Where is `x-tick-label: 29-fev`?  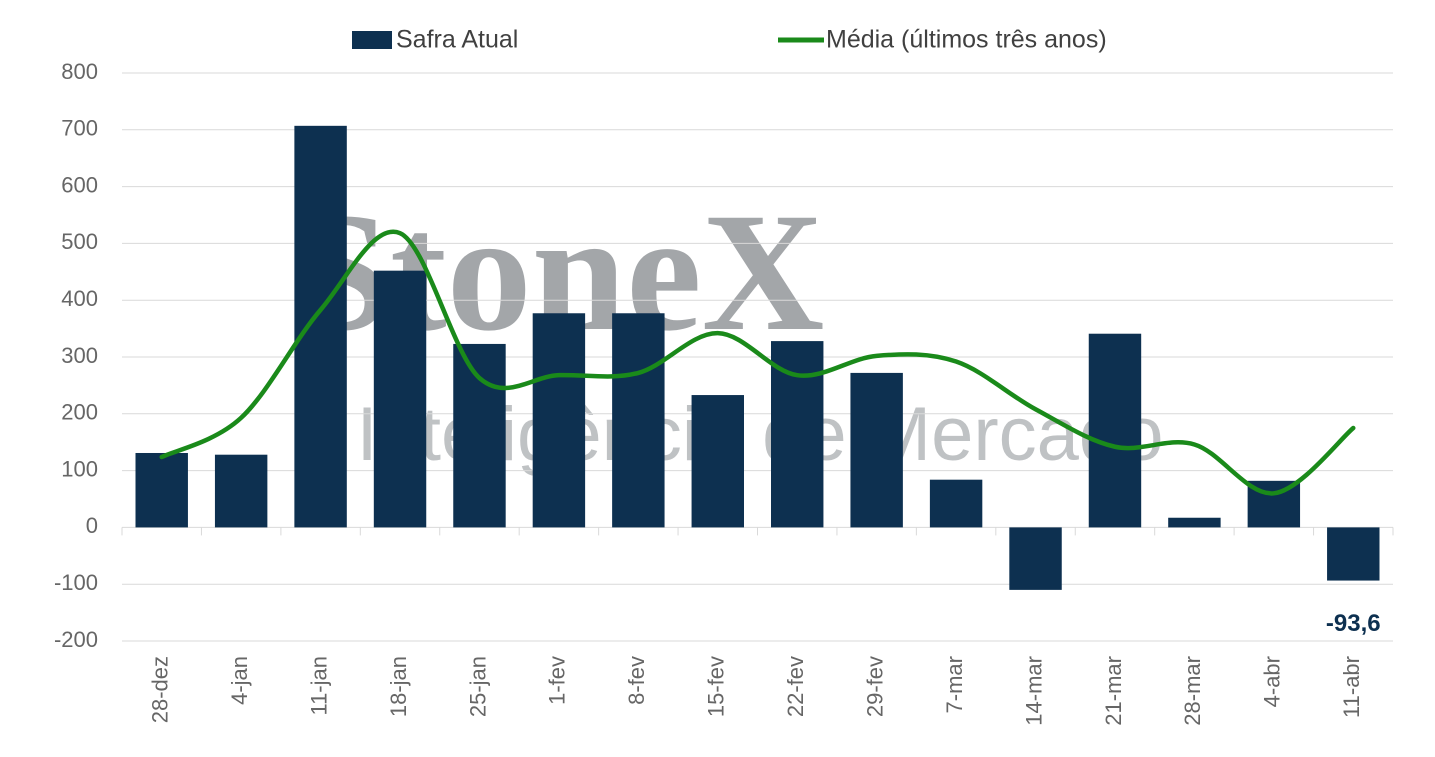
x-tick-label: 29-fev is located at coordinates (874, 686).